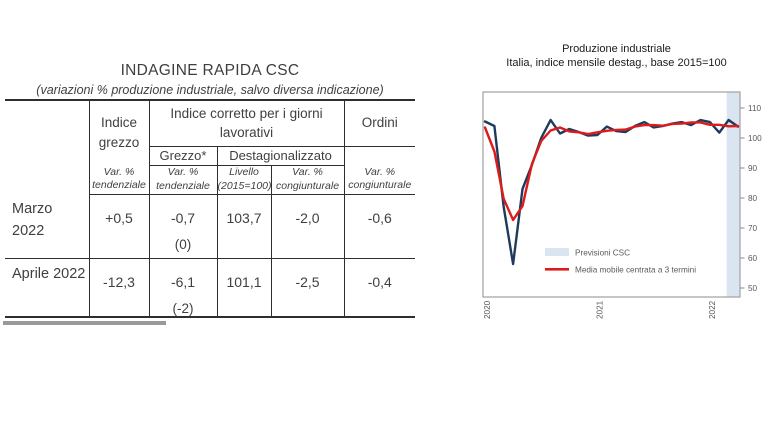  What do you see at coordinates (753, 258) in the screenshot?
I see `y-axis-tick-label: 60` at bounding box center [753, 258].